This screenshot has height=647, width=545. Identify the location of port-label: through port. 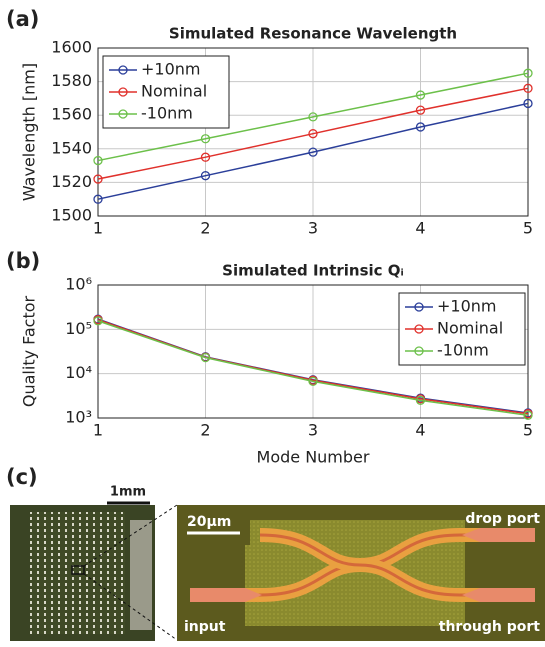
(490, 627).